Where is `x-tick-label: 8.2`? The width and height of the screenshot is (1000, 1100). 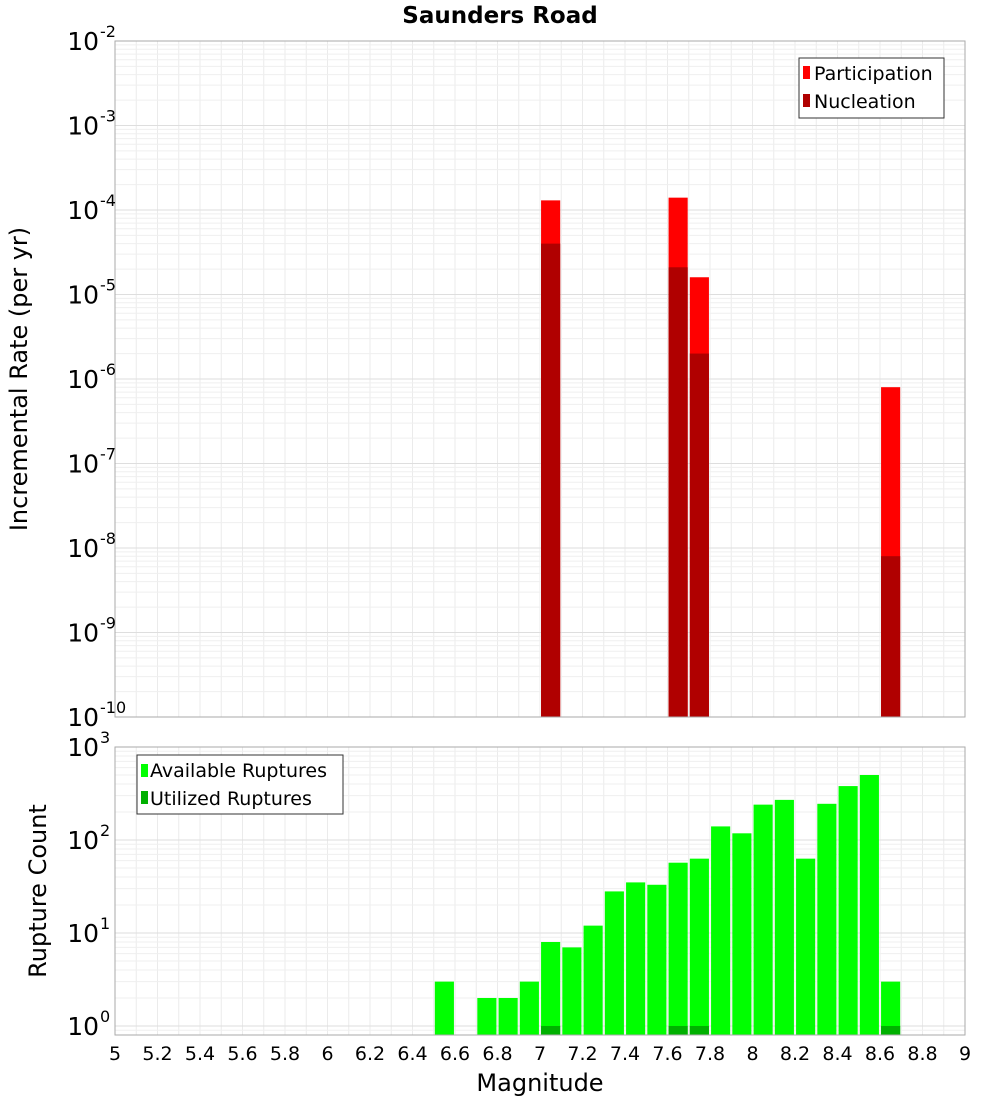
x-tick-label: 8.2 is located at coordinates (795, 1054).